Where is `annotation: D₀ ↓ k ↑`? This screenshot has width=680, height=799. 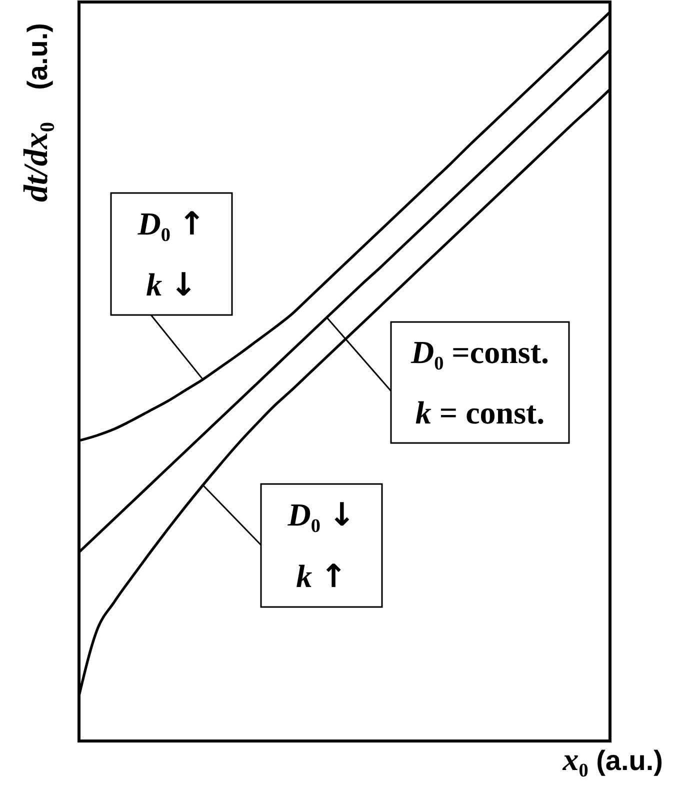
annotation: D₀ ↓ k ↑ is located at coordinates (321, 546).